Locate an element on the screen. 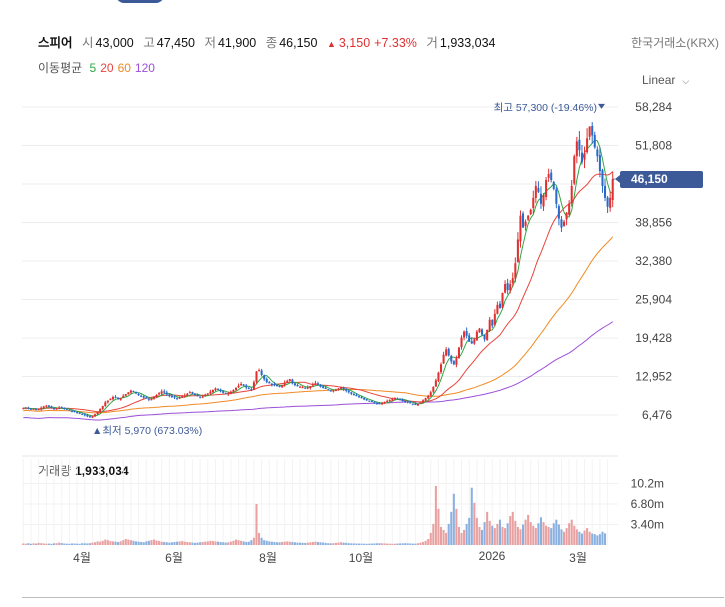 Image resolution: width=725 pixels, height=607 pixels. x-tick-label: 2026 is located at coordinates (492, 556).